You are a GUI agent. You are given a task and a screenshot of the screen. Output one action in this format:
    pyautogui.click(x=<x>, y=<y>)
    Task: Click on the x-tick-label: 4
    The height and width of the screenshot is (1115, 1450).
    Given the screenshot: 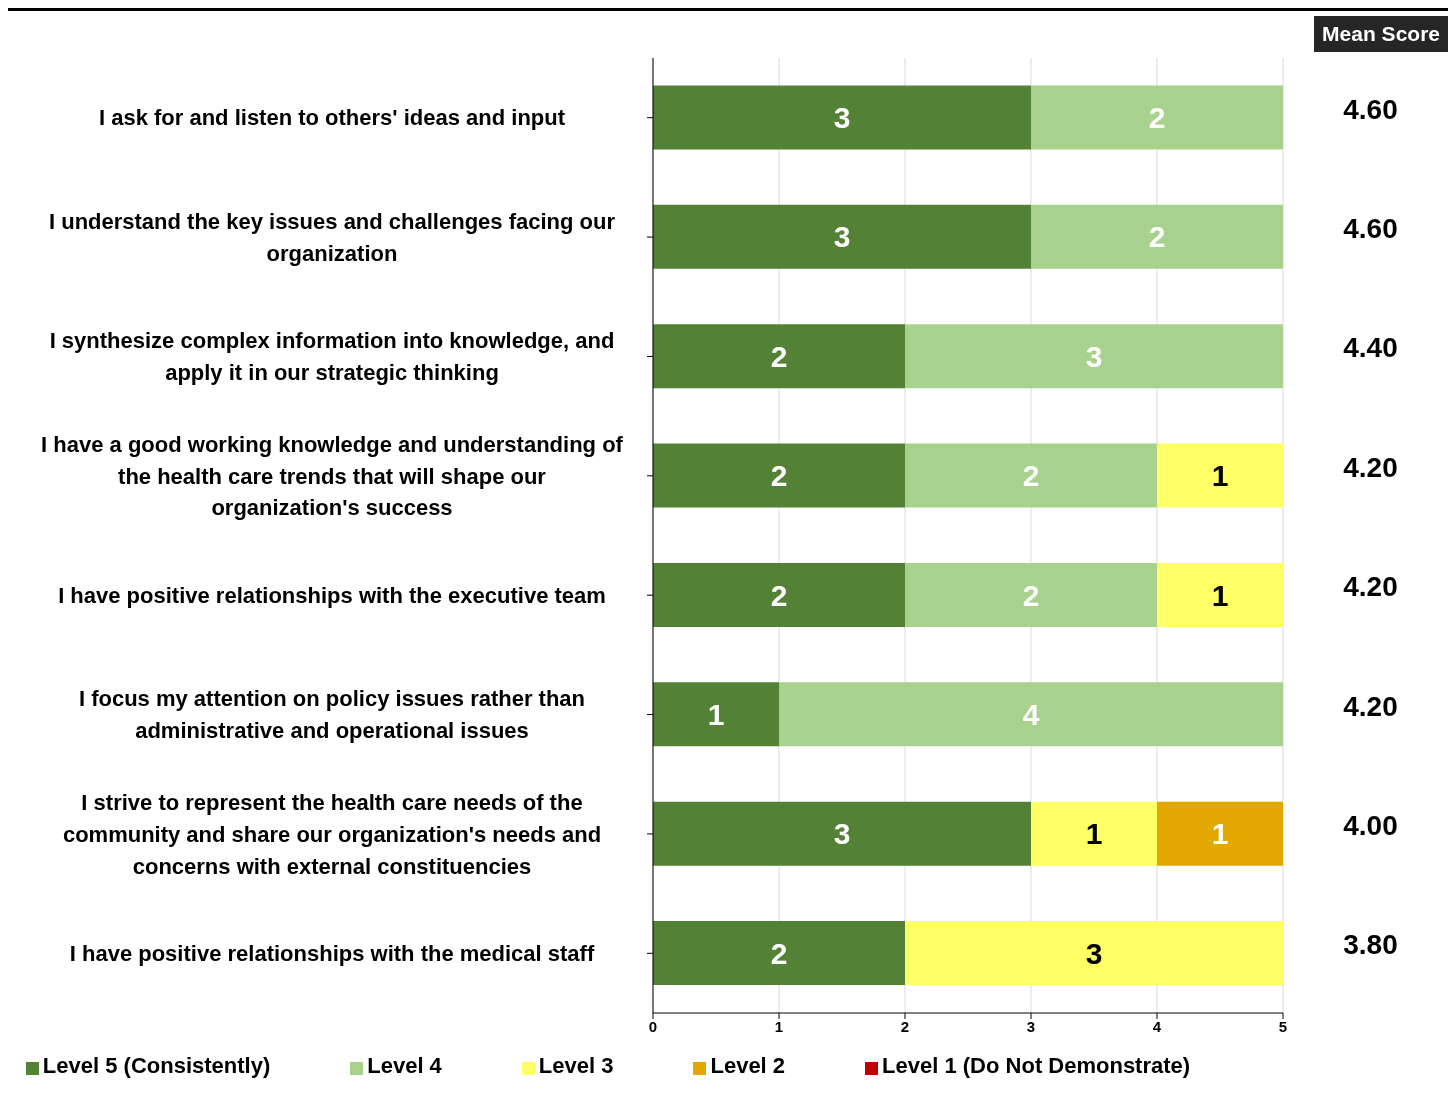 What is the action you would take?
    pyautogui.click(x=1157, y=1026)
    